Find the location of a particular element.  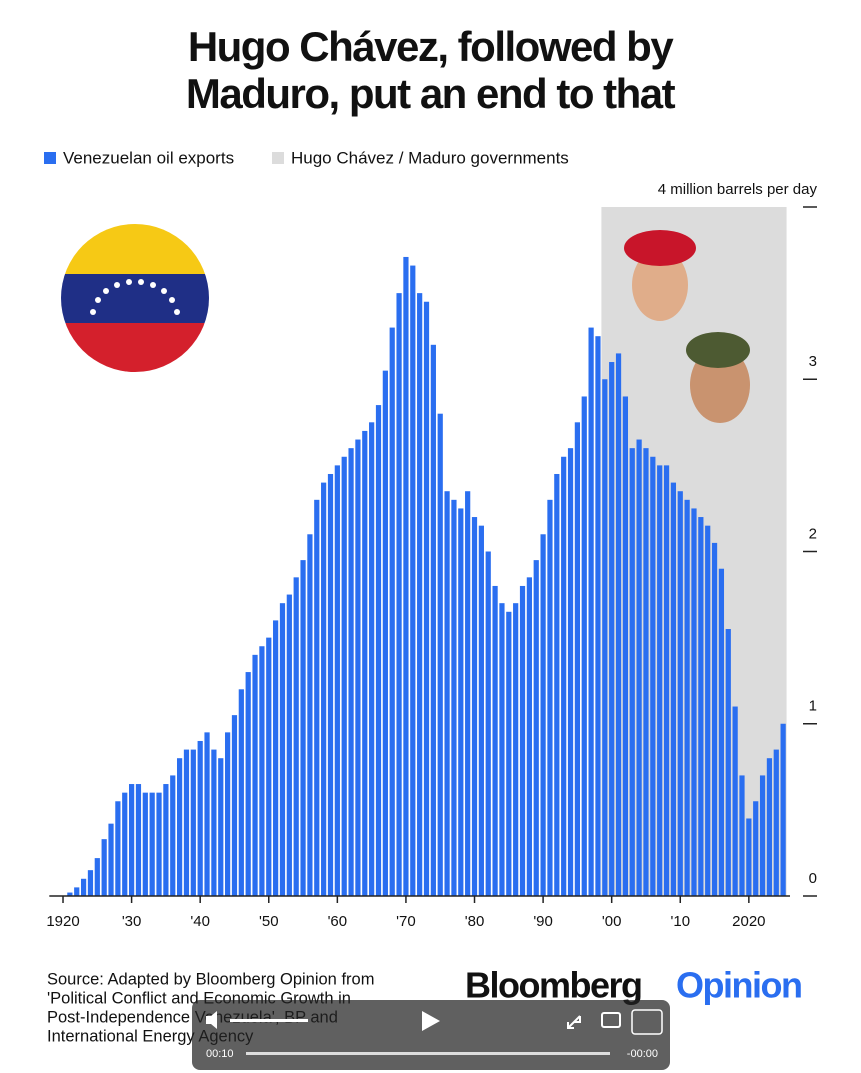

legend-swatch is located at coordinates (50, 158).